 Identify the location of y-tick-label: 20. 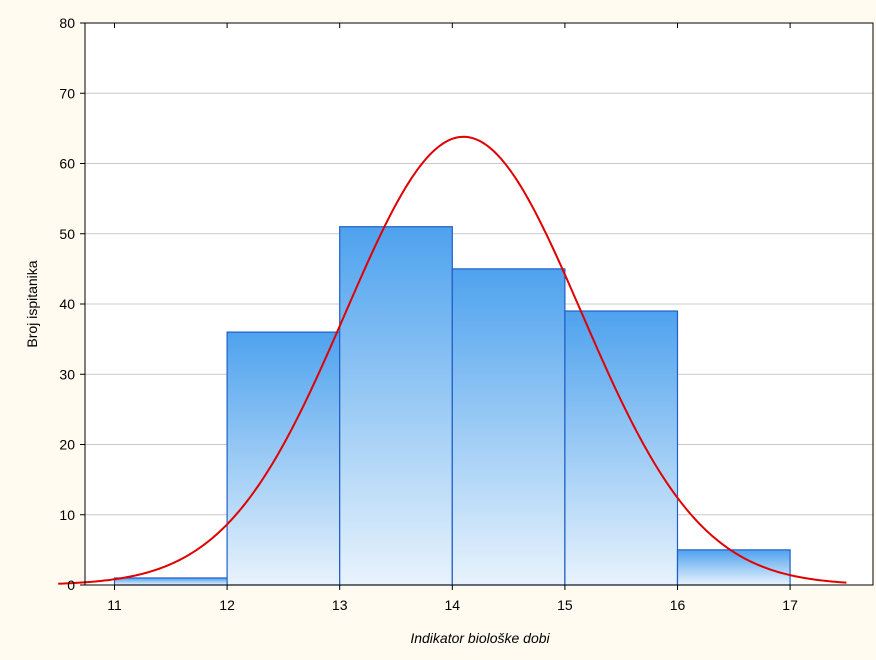
(67, 445).